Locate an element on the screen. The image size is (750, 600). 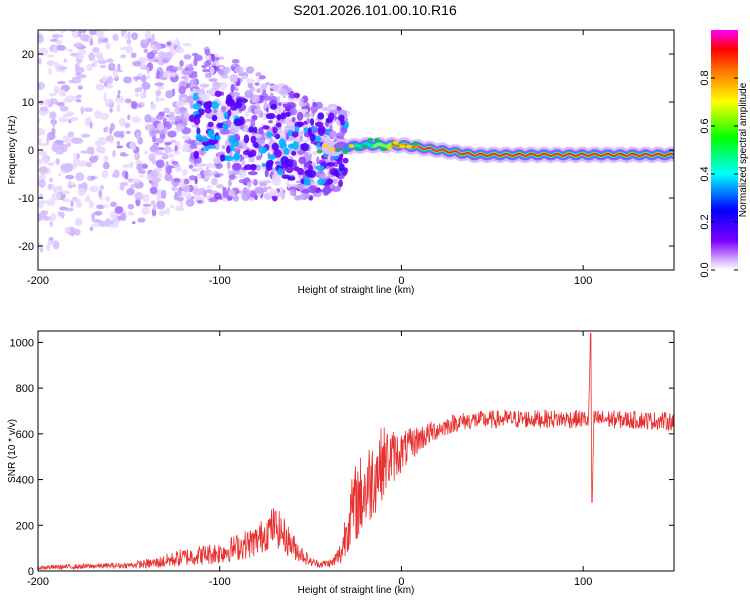
colorbar-tick-label: 0.6 is located at coordinates (705, 125).